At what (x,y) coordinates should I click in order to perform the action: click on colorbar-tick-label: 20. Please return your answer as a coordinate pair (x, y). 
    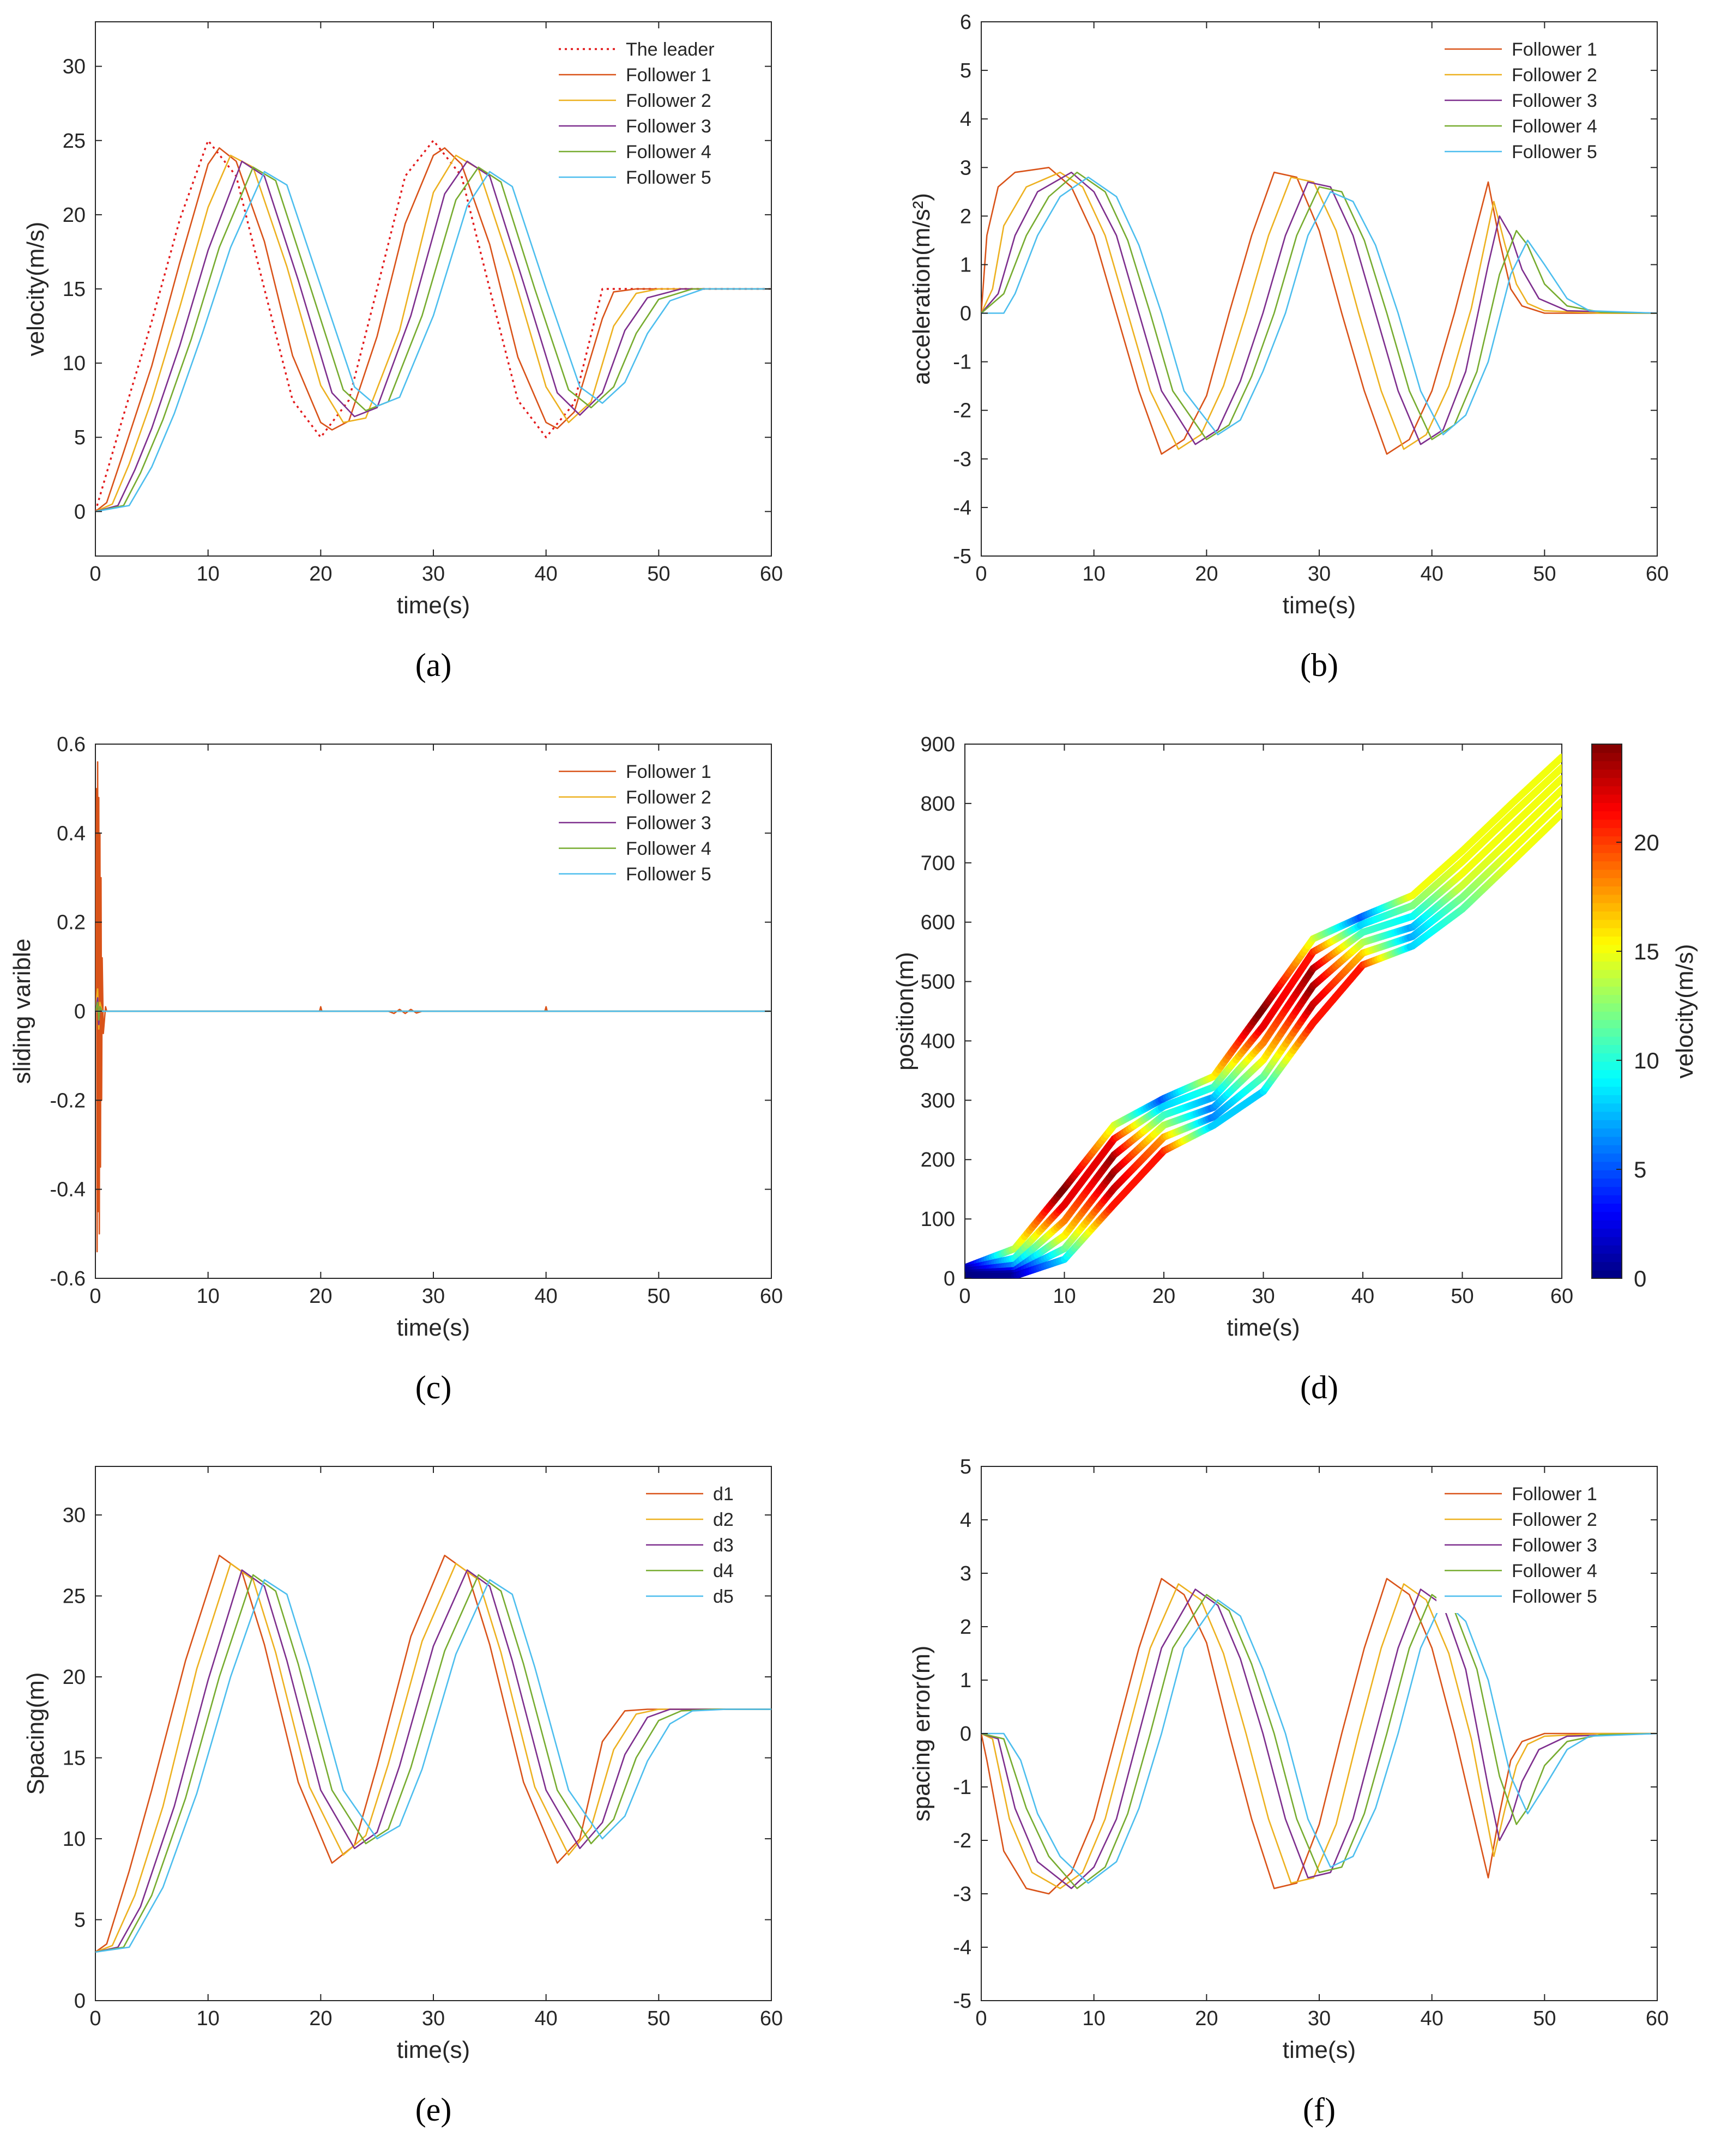
    Looking at the image, I should click on (1646, 843).